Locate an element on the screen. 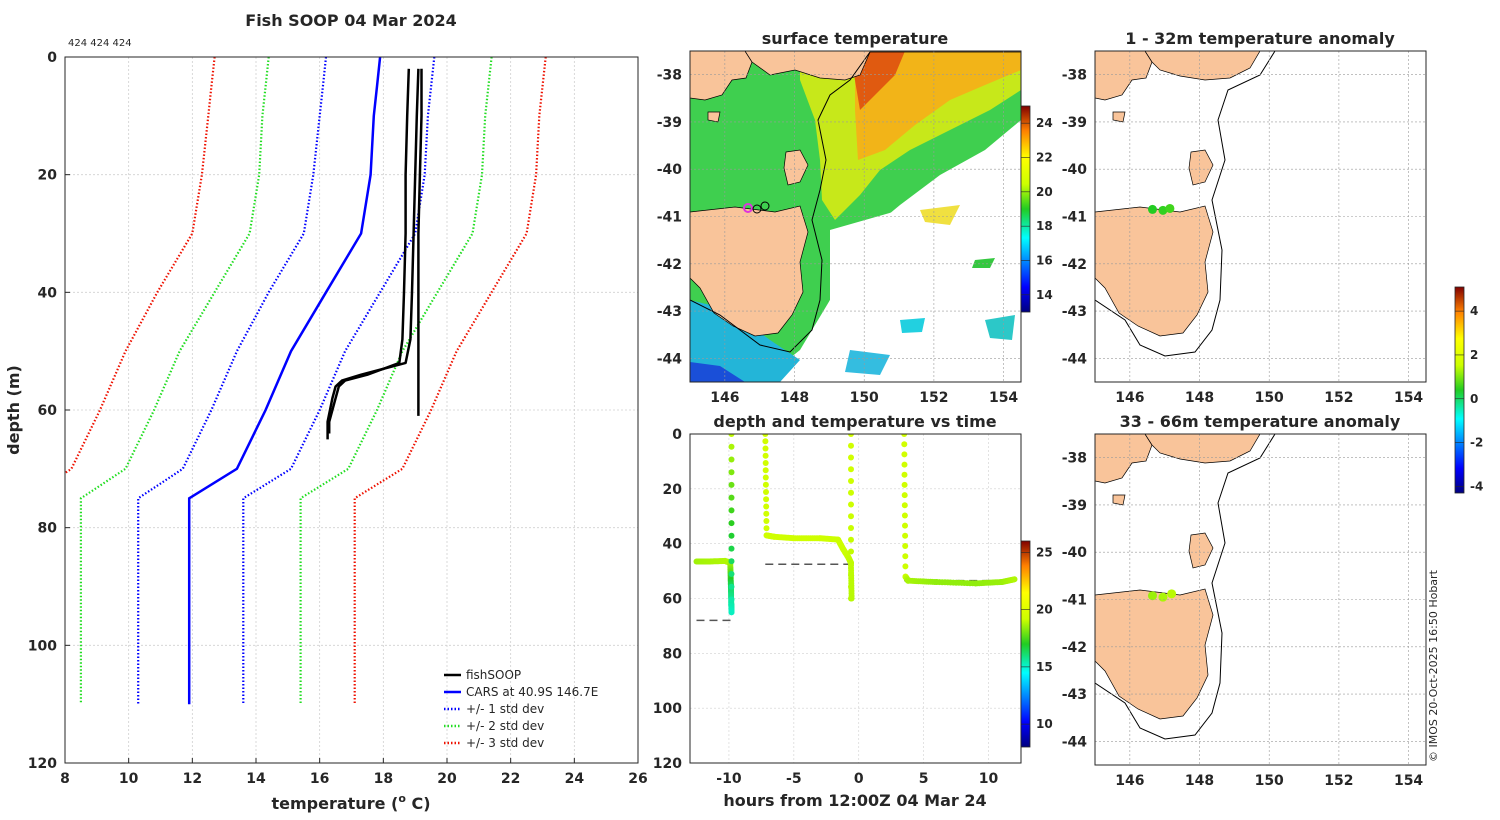  profile-xtick-label: 10 is located at coordinates (129, 779).